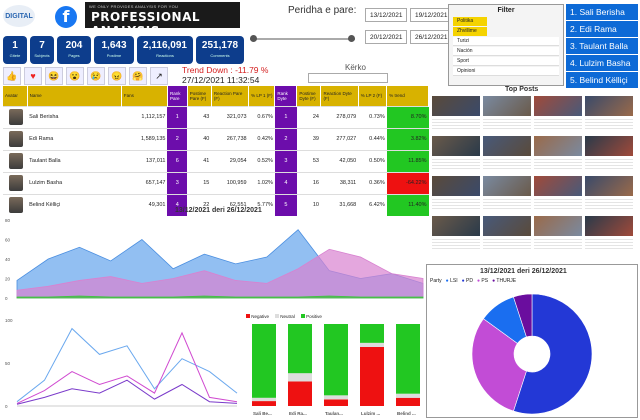 The width and height of the screenshot is (640, 420). What do you see at coordinates (523, 315) in the screenshot?
I see `donut-slice-thurje` at bounding box center [523, 315].